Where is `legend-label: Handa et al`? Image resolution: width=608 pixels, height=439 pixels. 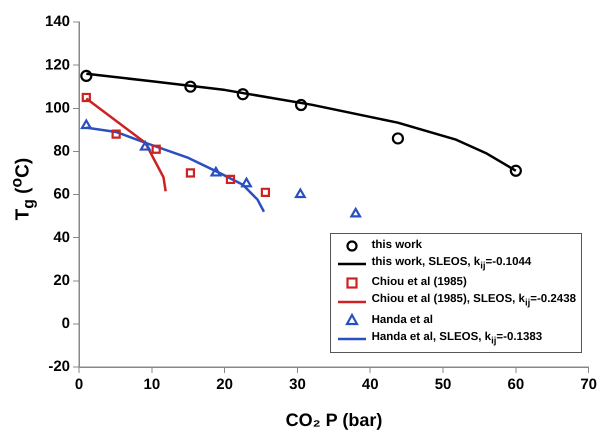
legend-label: Handa et al is located at coordinates (402, 320).